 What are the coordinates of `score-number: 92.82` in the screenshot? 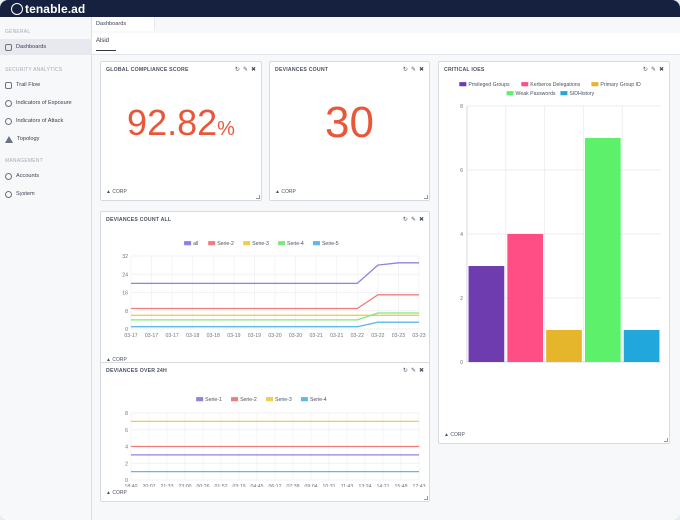 It's located at (172, 122).